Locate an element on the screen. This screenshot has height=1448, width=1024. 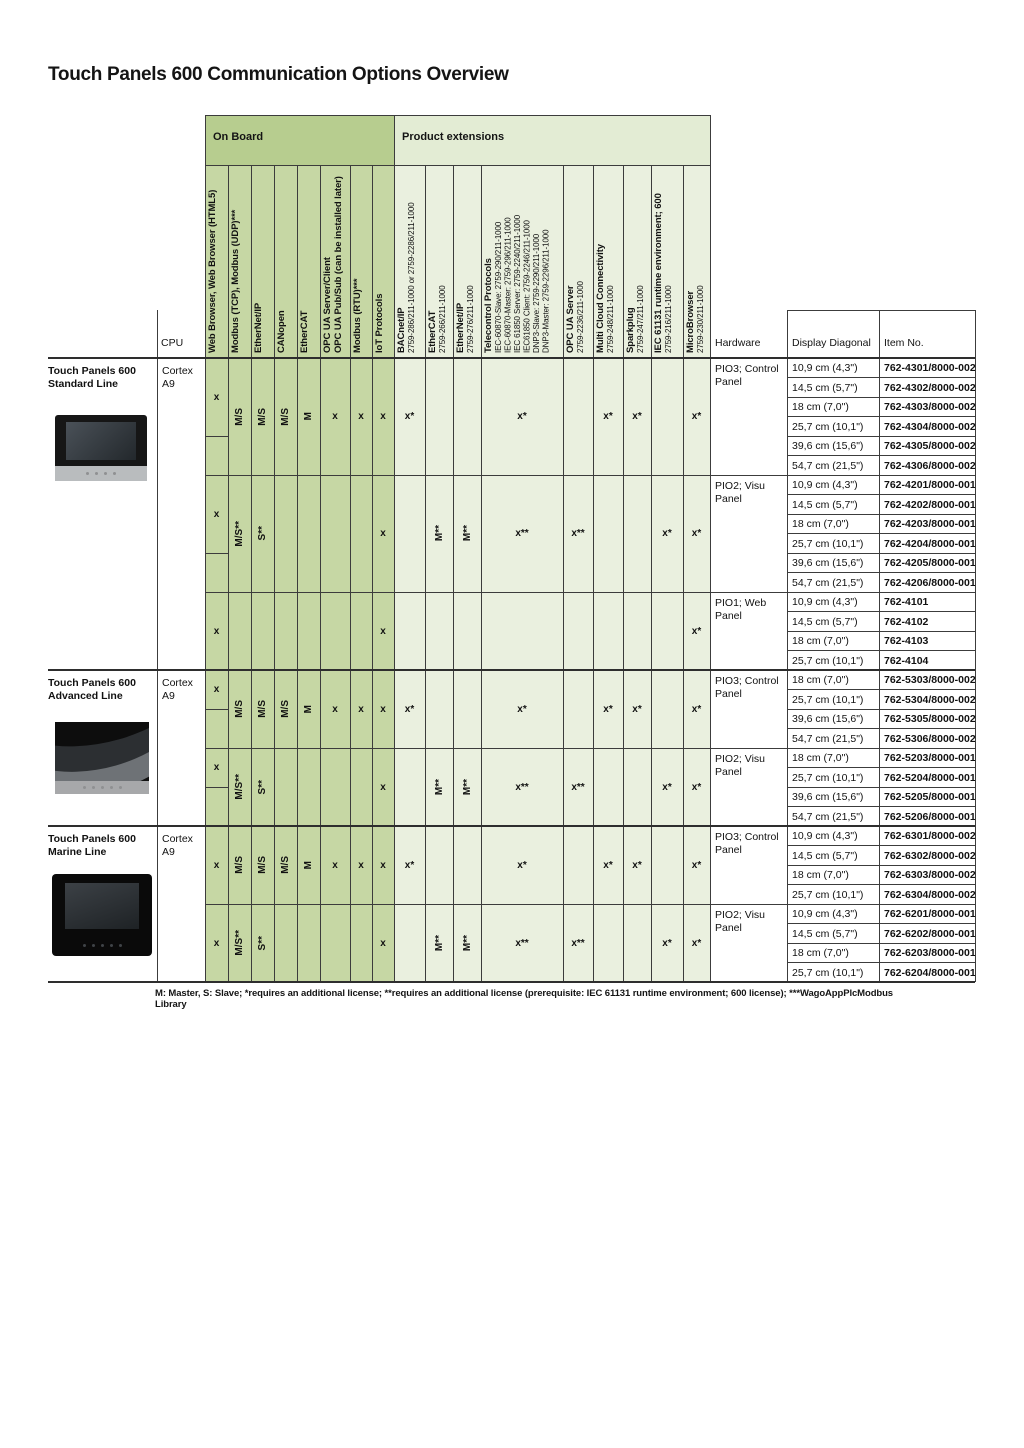
item-no-cell: 762-4203/8000-001 is located at coordinates (930, 524).